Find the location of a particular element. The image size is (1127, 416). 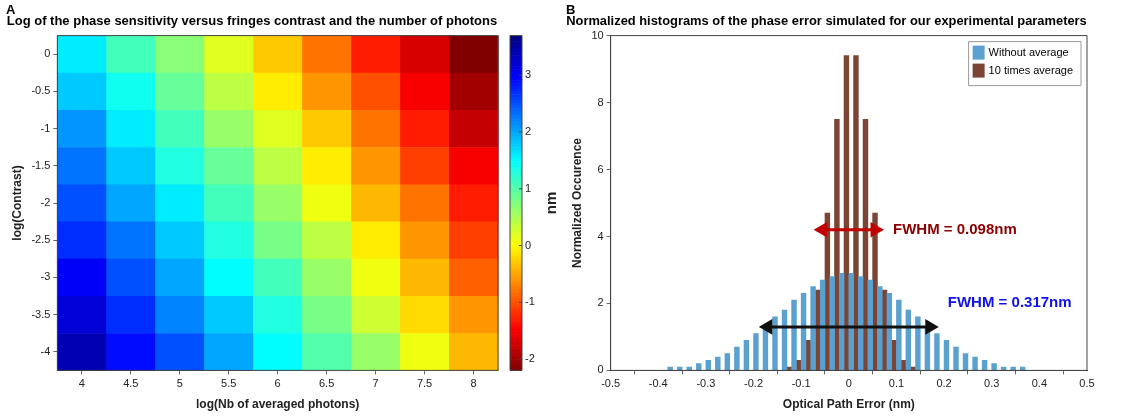

x-tick-label: 0.1 is located at coordinates (896, 383).